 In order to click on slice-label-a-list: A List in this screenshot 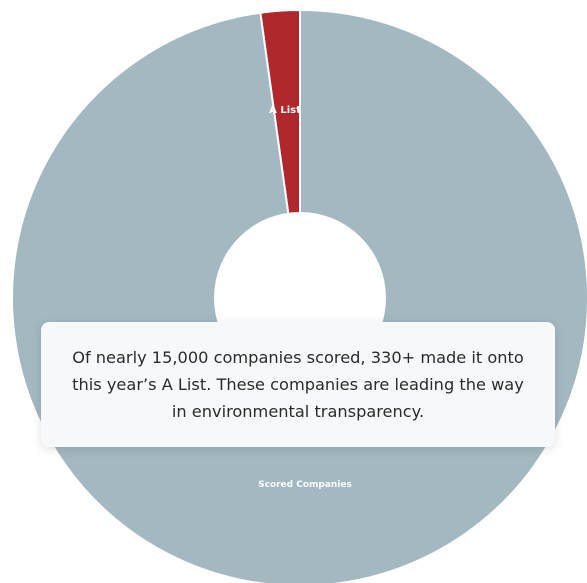, I will do `click(285, 110)`.